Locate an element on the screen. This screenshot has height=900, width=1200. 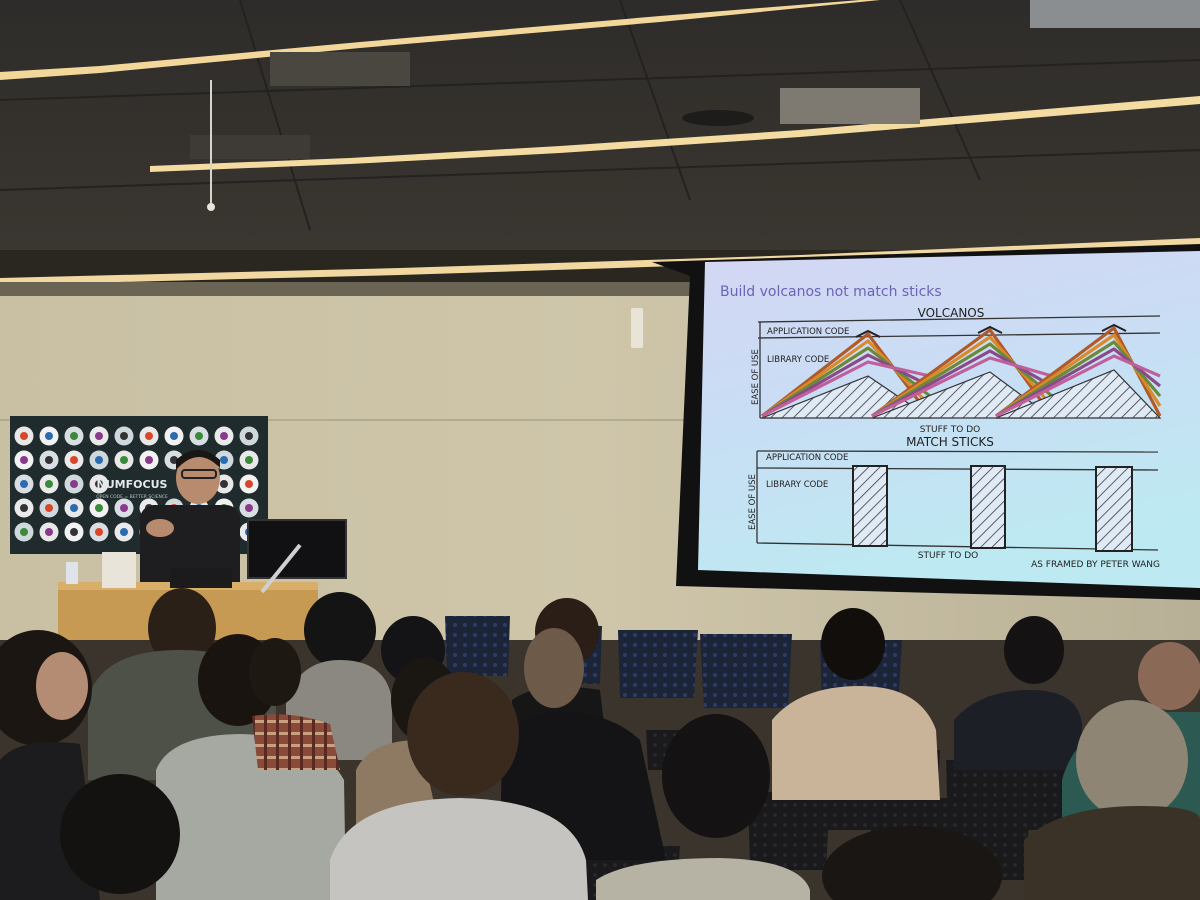
banner-tagline: OPEN CODE = BETTER SCIENCE is located at coordinates (132, 497).